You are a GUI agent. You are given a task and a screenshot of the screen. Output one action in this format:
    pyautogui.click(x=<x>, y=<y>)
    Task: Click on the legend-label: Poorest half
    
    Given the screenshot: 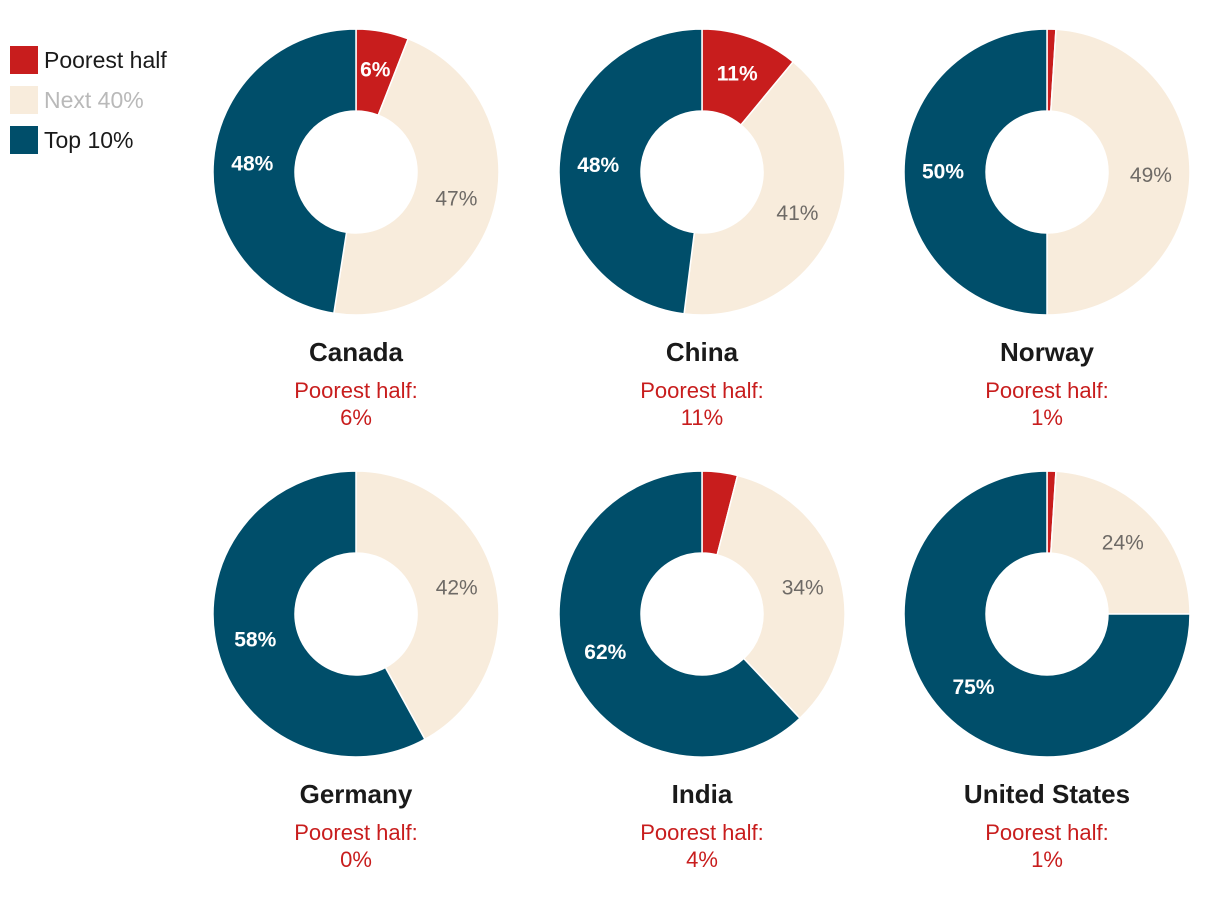 What is the action you would take?
    pyautogui.click(x=105, y=59)
    